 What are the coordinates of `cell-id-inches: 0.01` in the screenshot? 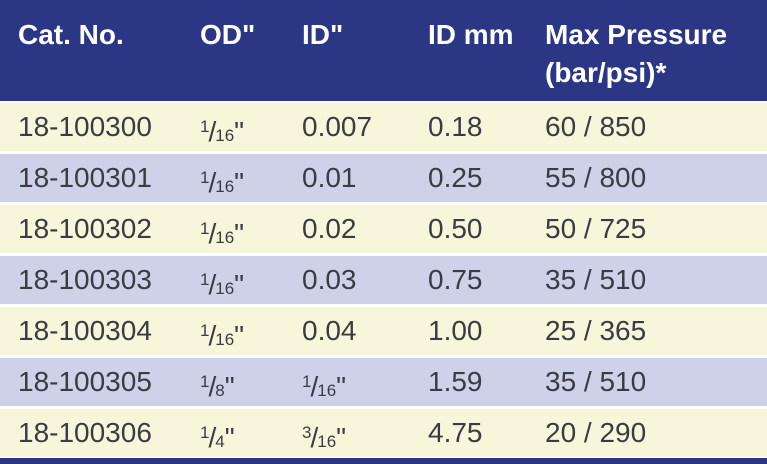 It's located at (329, 177).